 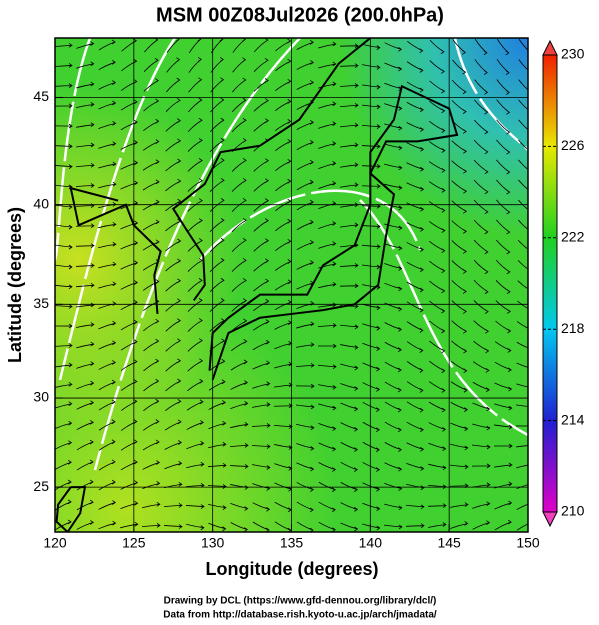 What do you see at coordinates (41, 96) in the screenshot?
I see `y-tick-label: 45` at bounding box center [41, 96].